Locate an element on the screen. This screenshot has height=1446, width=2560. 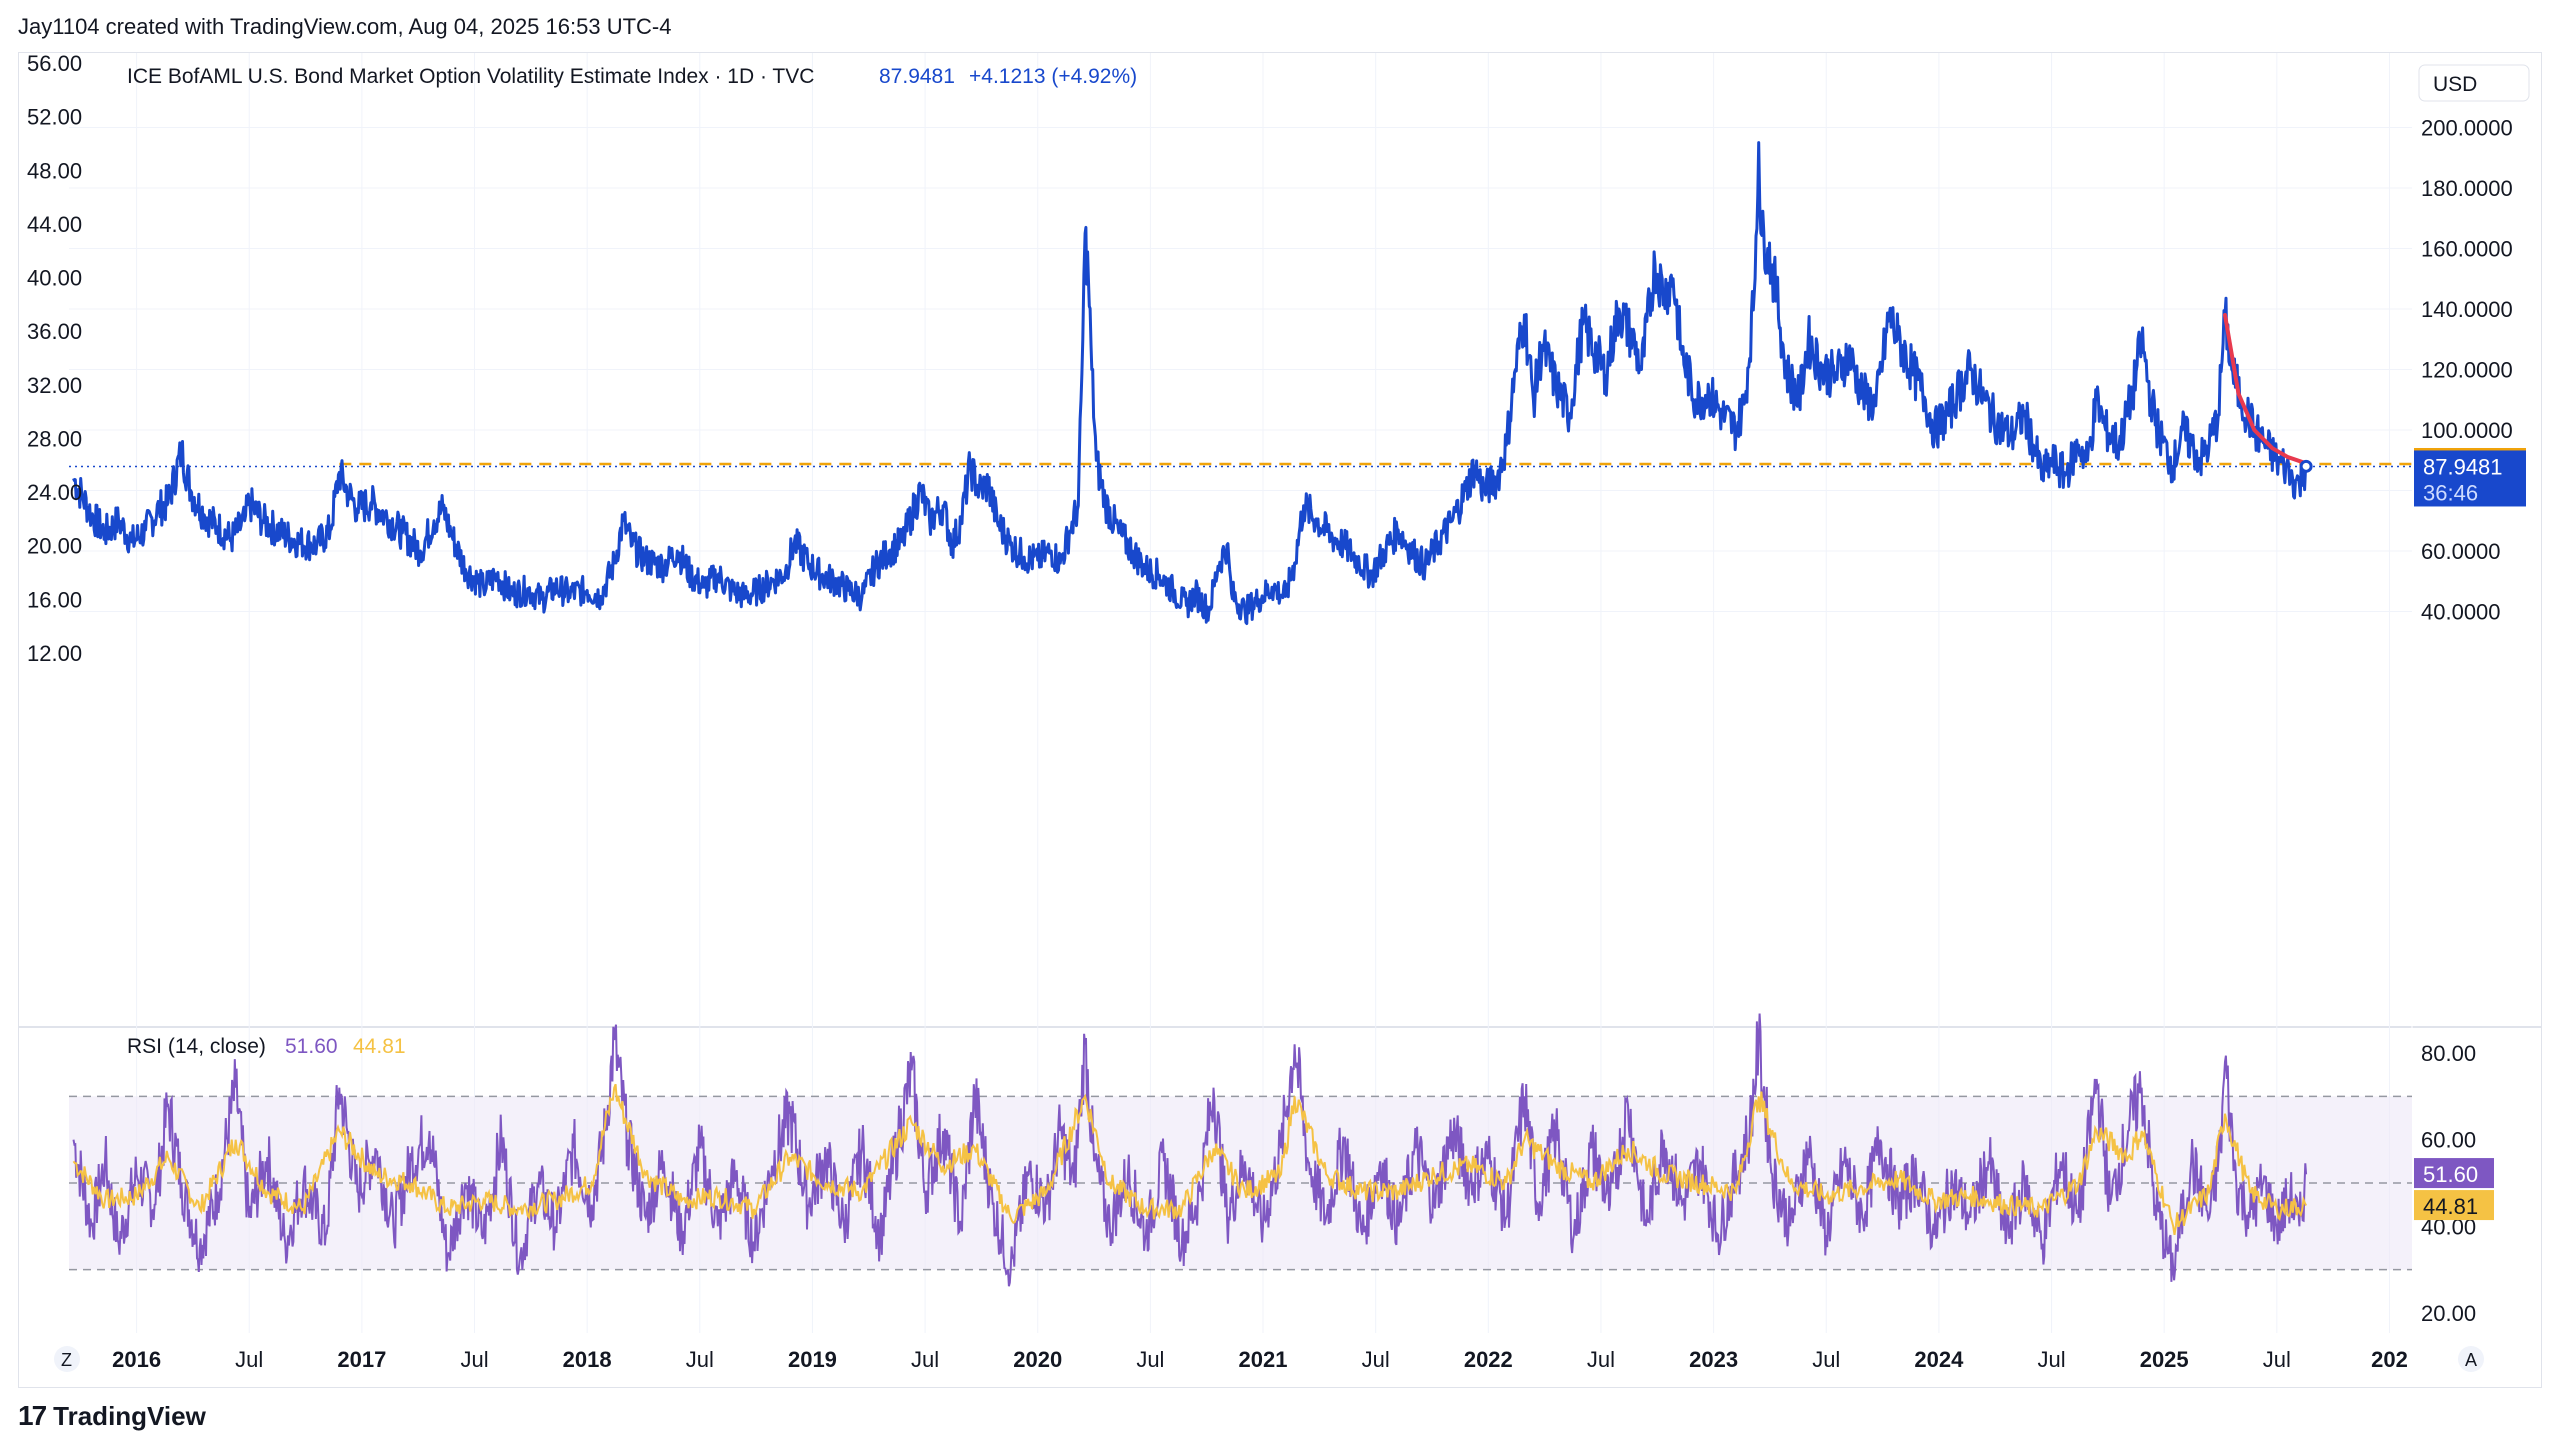
tradingview-logo: 17 TradingView is located at coordinates (112, 1416).